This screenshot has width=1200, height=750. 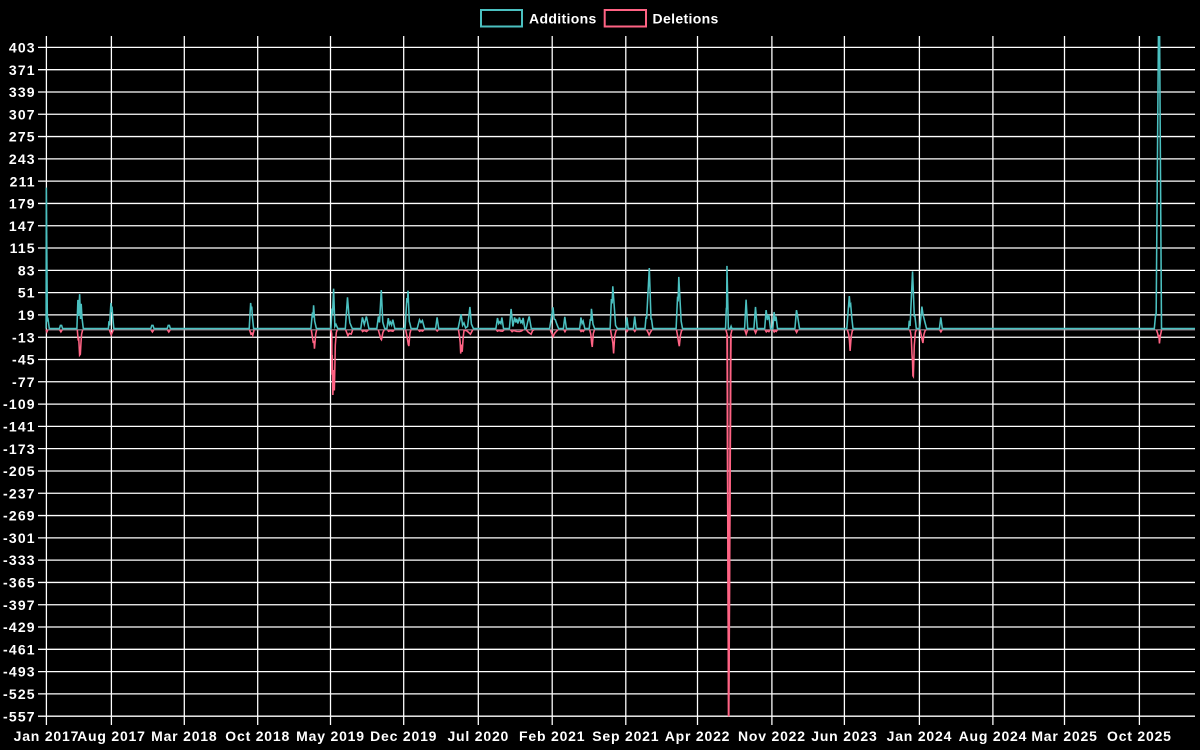 I want to click on svg-text: -557, so click(x=19, y=716).